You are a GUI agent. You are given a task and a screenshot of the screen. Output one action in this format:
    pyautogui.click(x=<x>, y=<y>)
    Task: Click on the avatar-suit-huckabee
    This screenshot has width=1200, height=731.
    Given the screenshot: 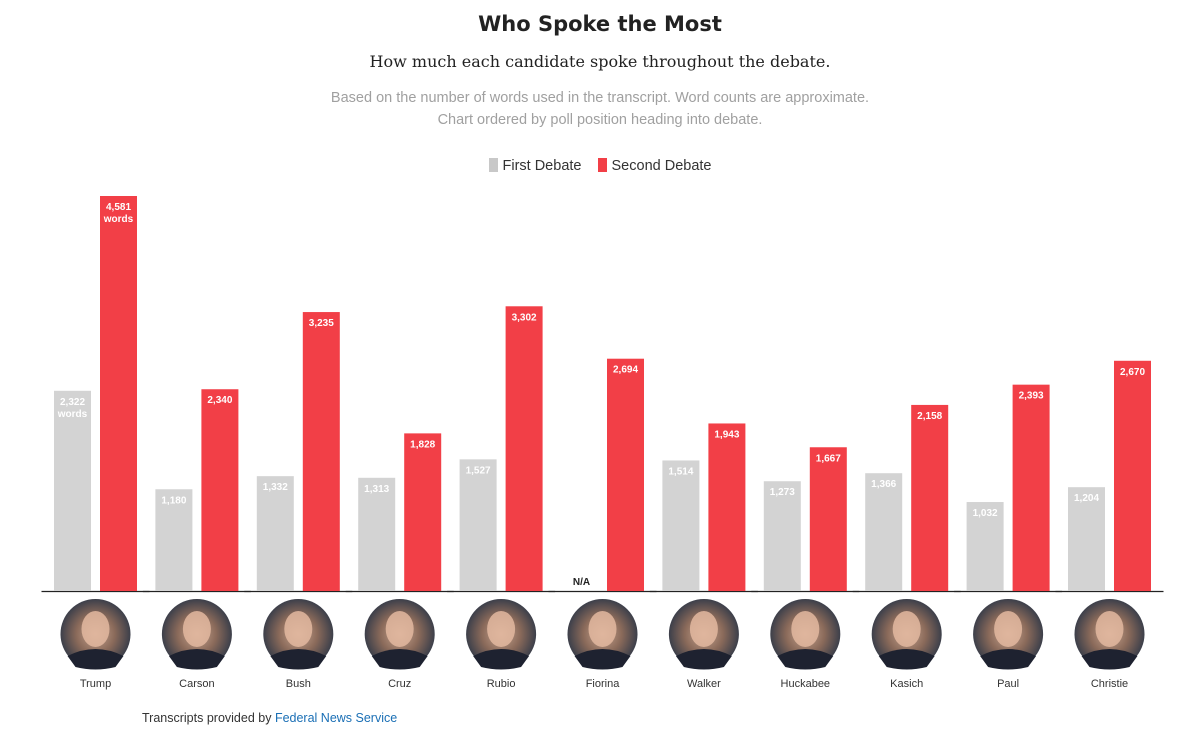 What is the action you would take?
    pyautogui.click(x=805, y=659)
    